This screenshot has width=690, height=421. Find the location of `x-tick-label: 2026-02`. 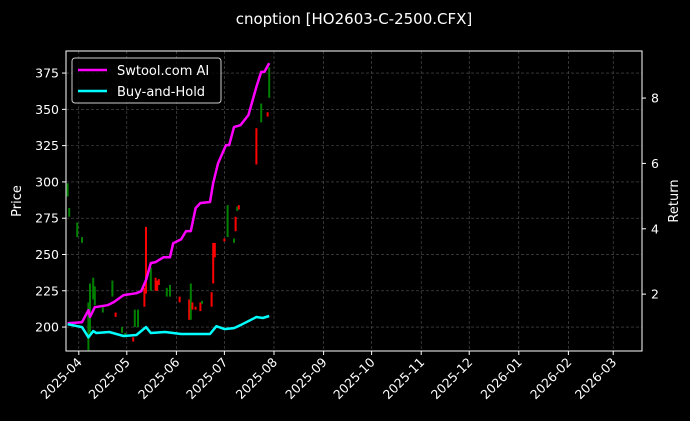

x-tick-label: 2026-02 is located at coordinates (551, 379).